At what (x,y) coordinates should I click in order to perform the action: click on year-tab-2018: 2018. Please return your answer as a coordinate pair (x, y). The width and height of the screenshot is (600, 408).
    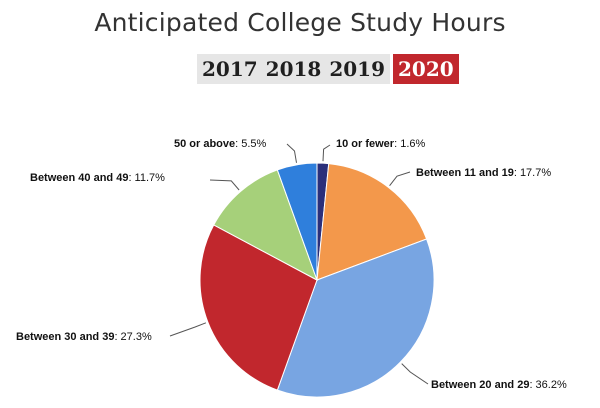
    Looking at the image, I should click on (293, 69).